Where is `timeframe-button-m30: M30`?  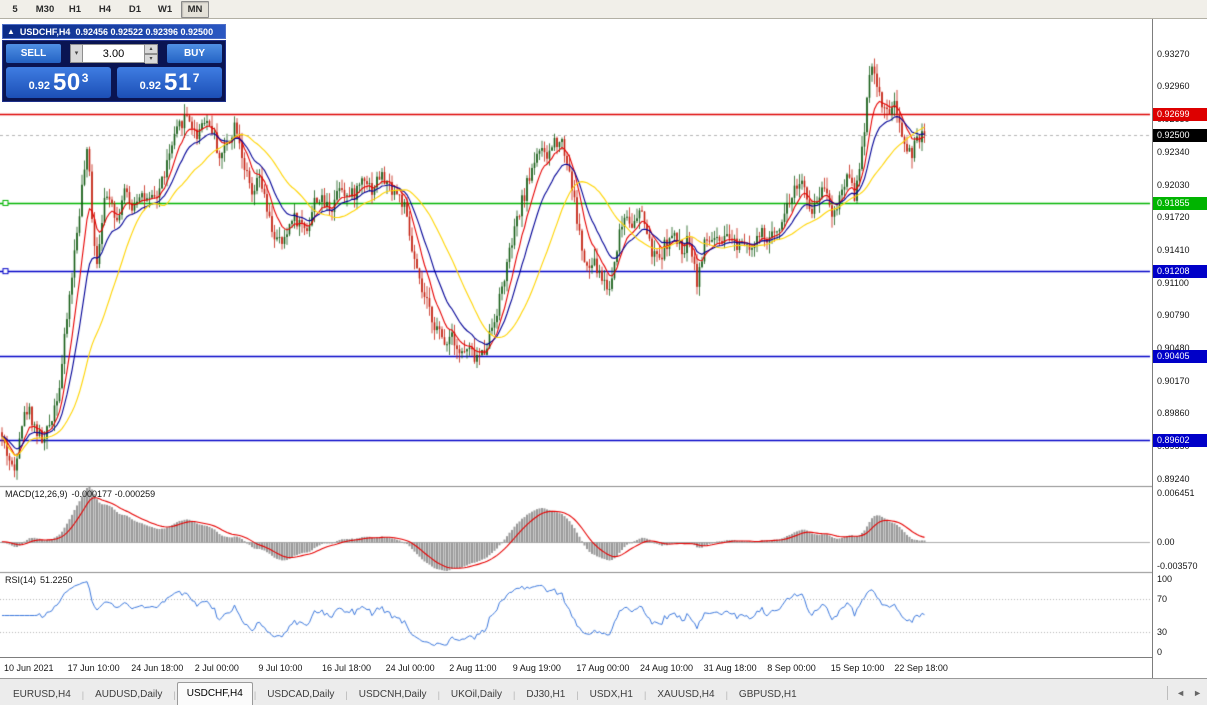 timeframe-button-m30: M30 is located at coordinates (45, 9).